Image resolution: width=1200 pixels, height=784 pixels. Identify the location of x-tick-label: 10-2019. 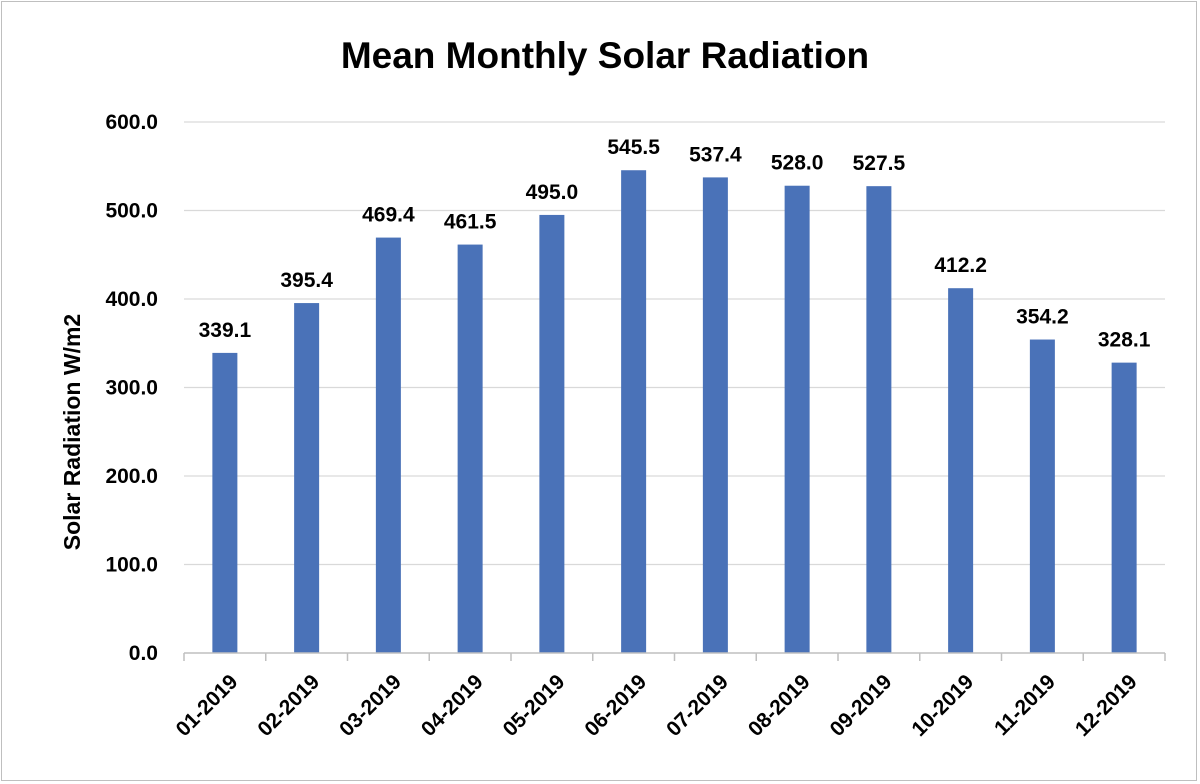
(942, 705).